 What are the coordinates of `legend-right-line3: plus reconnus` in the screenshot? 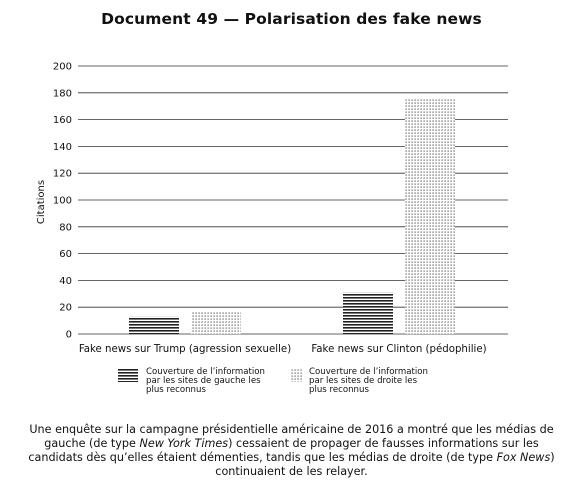 It's located at (339, 390).